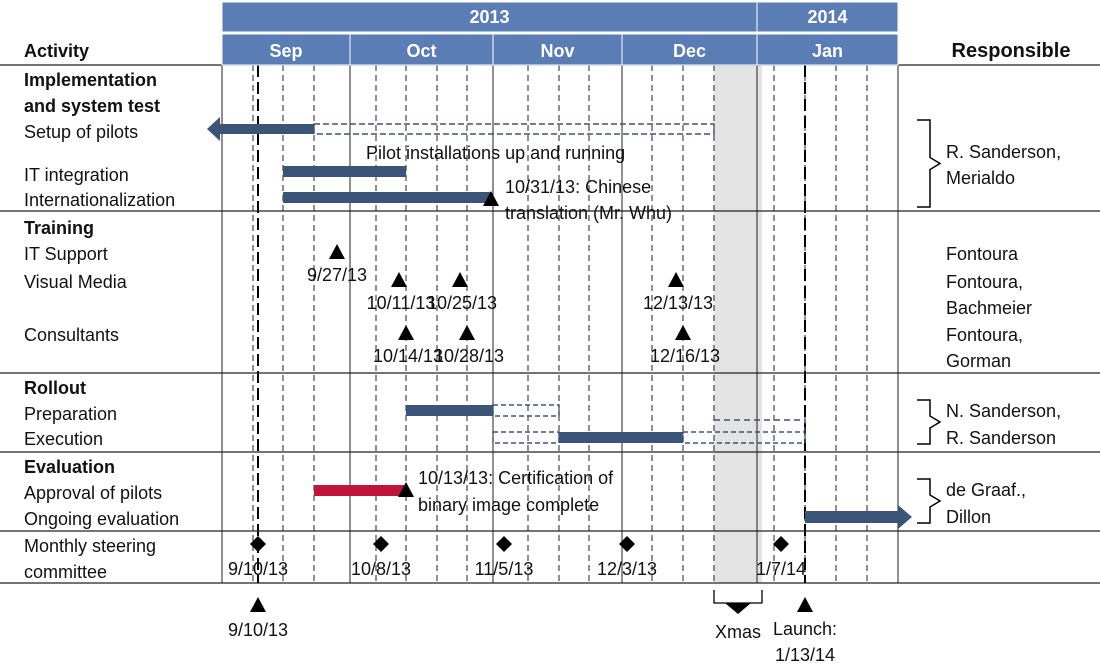 The height and width of the screenshot is (665, 1100). Describe the element at coordinates (66, 254) in the screenshot. I see `activity-label: IT Support` at that location.